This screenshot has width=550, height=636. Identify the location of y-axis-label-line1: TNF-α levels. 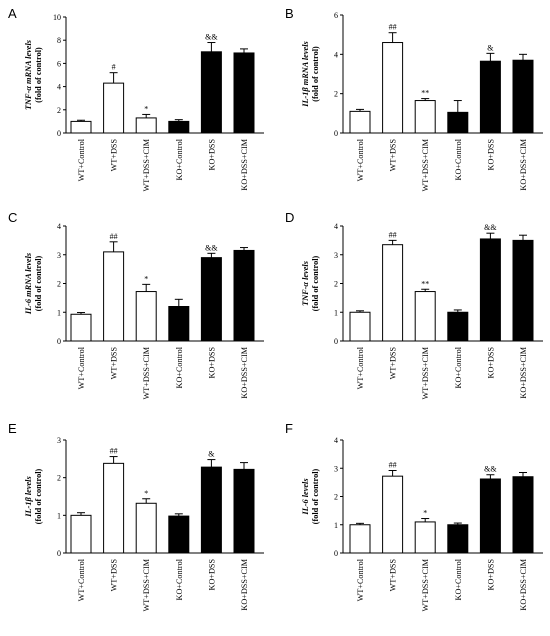
(305, 283).